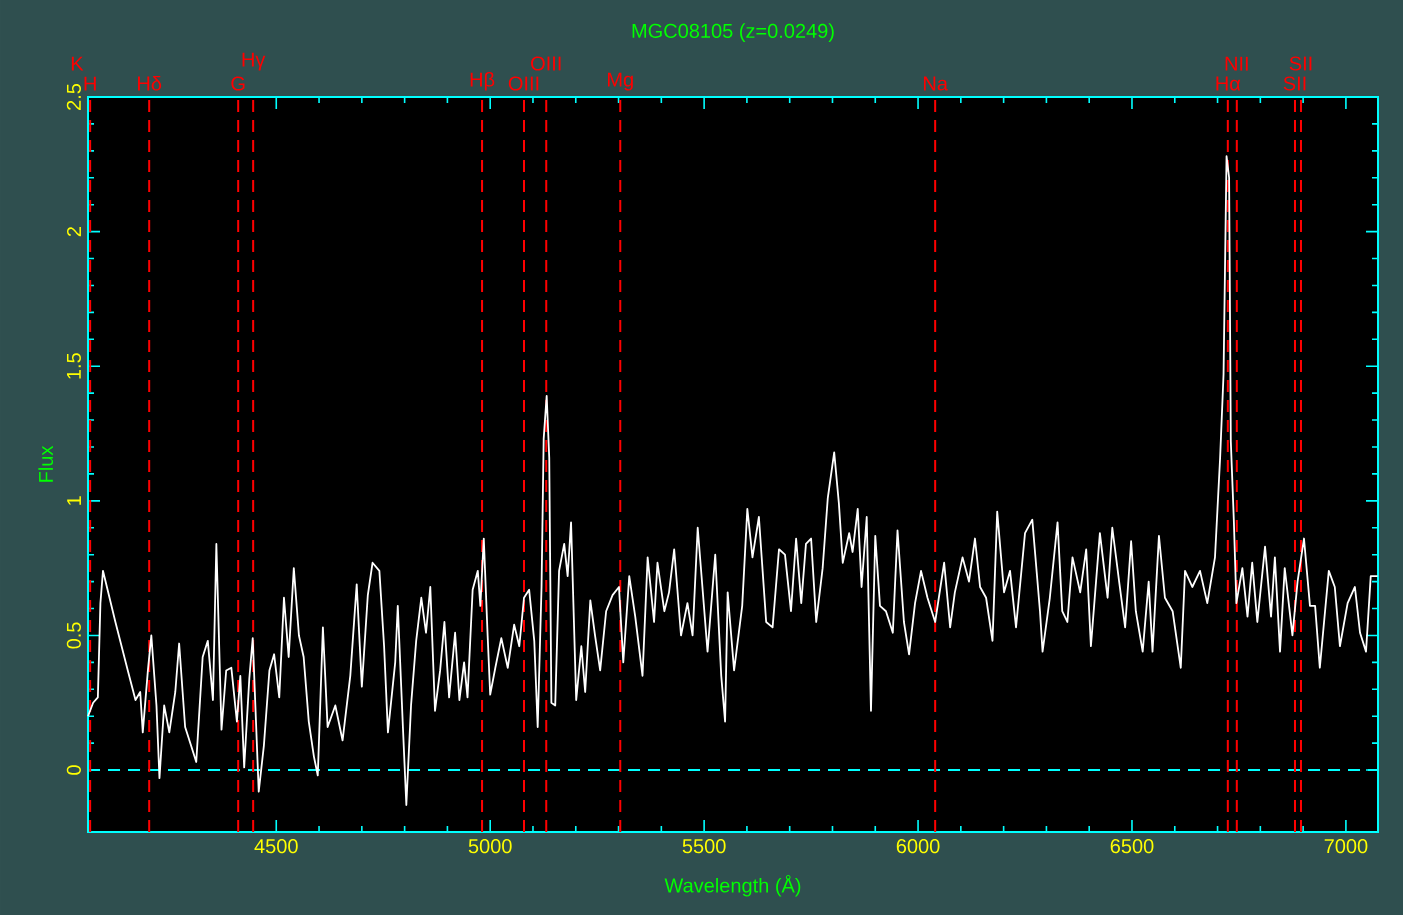 This screenshot has height=915, width=1403. I want to click on ref-line-label: Hδ, so click(150, 83).